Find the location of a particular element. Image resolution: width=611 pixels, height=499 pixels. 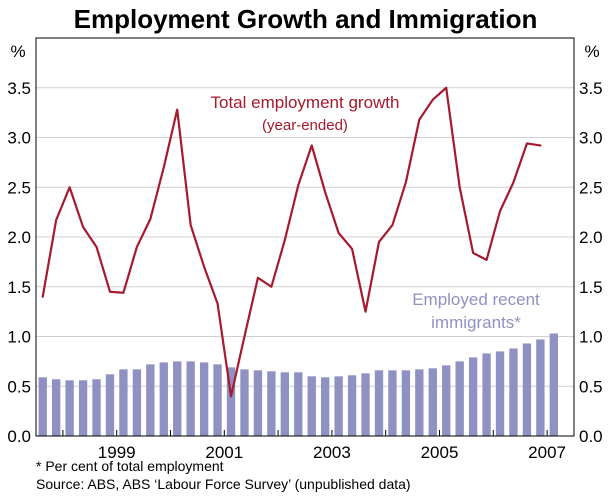

right-axis-unit: % is located at coordinates (591, 51).